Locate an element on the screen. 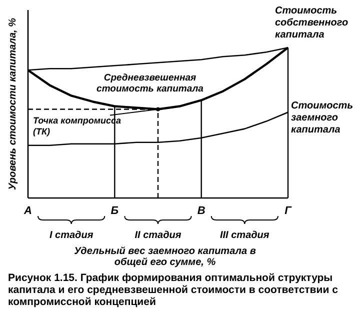 This screenshot has height=320, width=361. text: I стадия is located at coordinates (71, 235).